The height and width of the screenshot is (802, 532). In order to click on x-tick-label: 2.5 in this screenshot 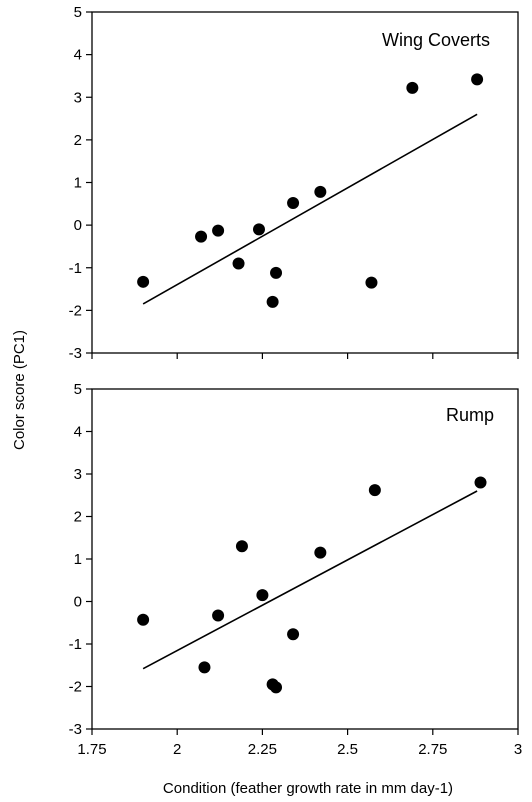, I will do `click(347, 749)`.